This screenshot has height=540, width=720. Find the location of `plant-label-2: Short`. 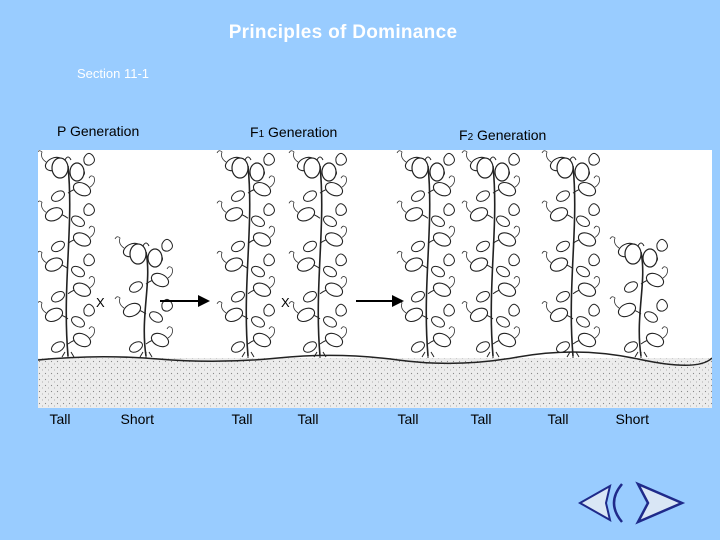

plant-label-2: Short is located at coordinates (137, 419).